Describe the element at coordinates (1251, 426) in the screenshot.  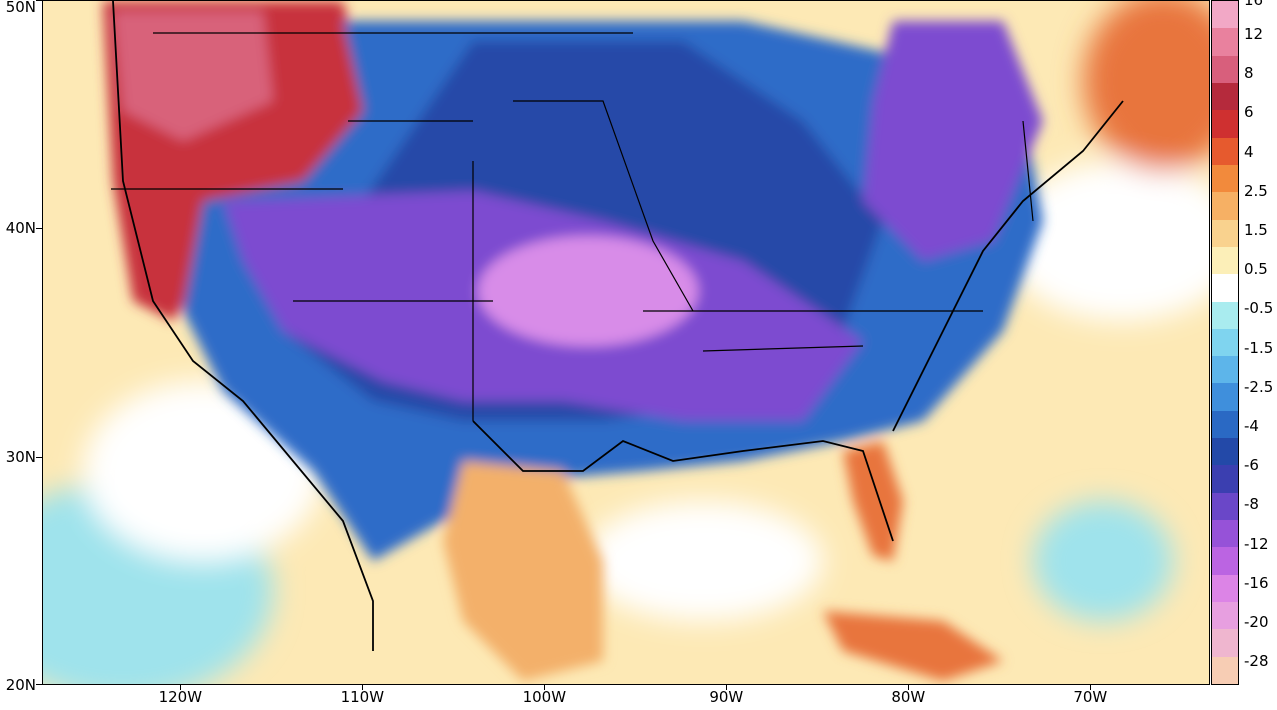
I see `colorbar-label: -4` at that location.